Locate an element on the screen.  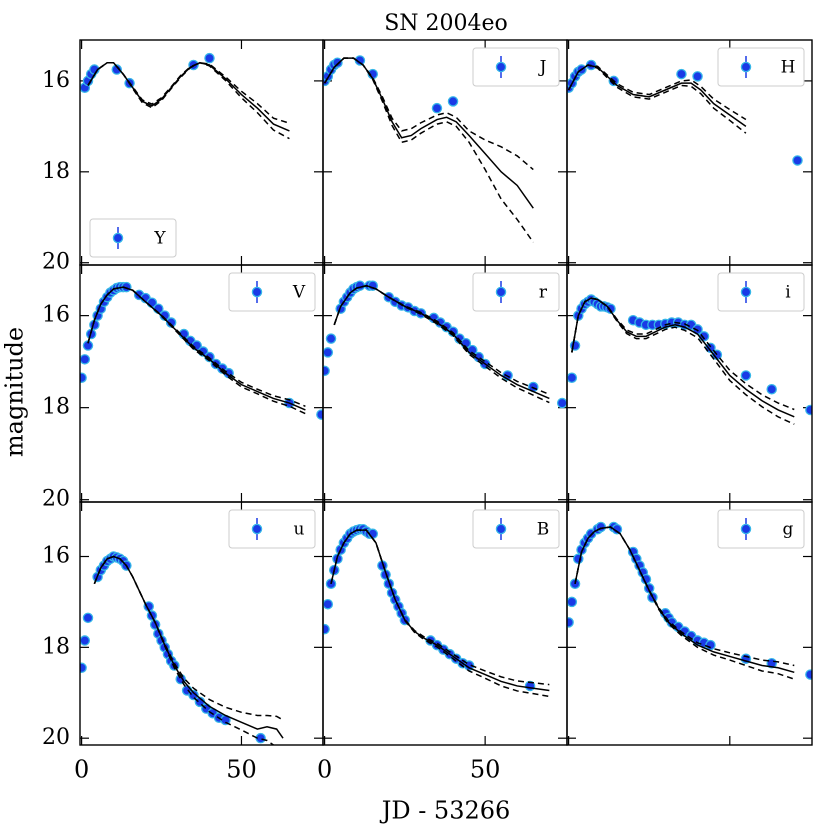
legend-label: J is located at coordinates (542, 68).